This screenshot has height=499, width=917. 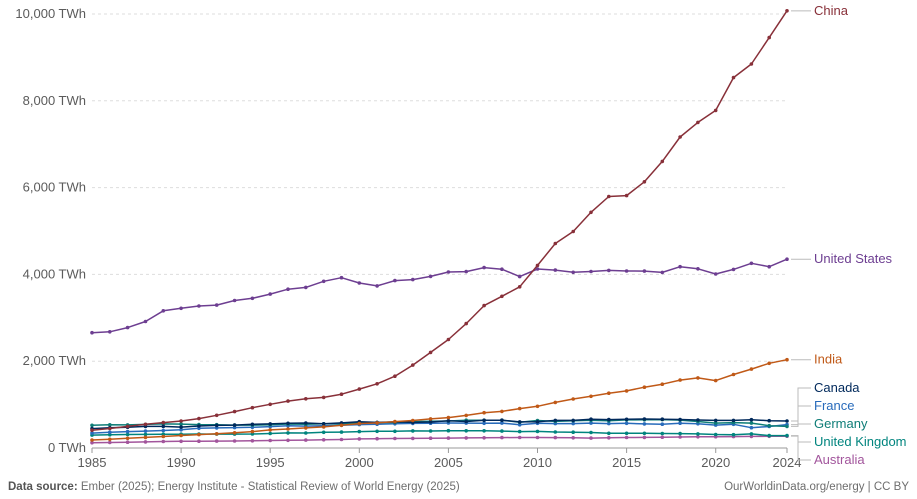 I want to click on y-tick-label-2000: 2,000 TWh, so click(x=54, y=360).